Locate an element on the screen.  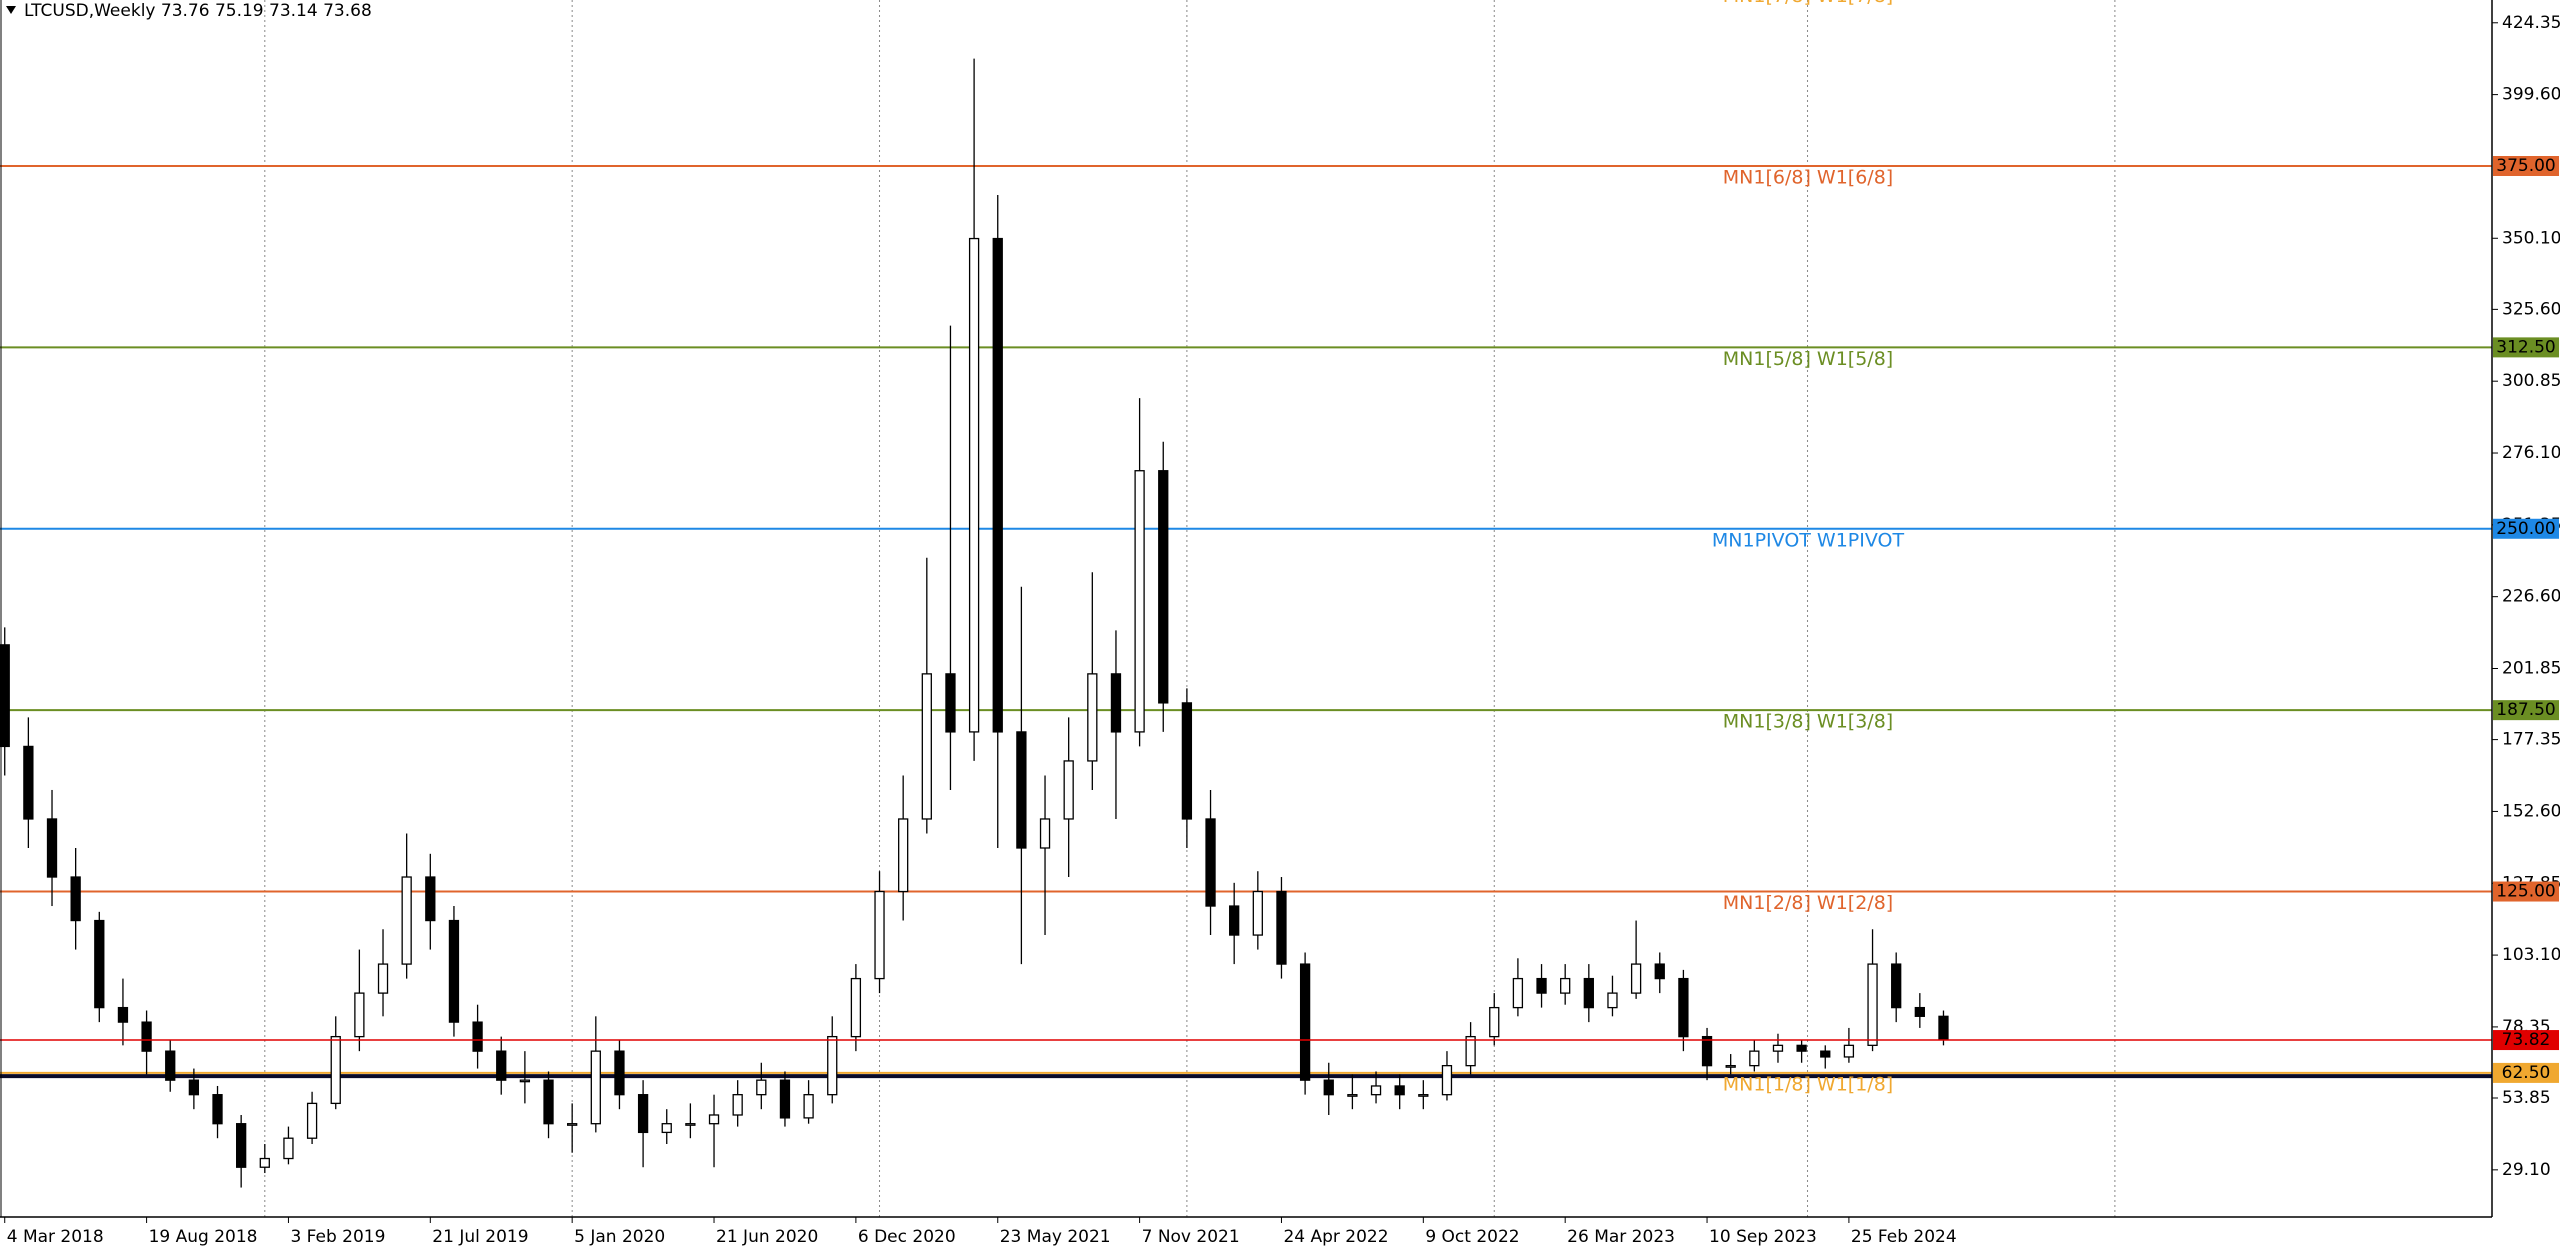
y-tick-label: 399.60 is located at coordinates (2531, 95).